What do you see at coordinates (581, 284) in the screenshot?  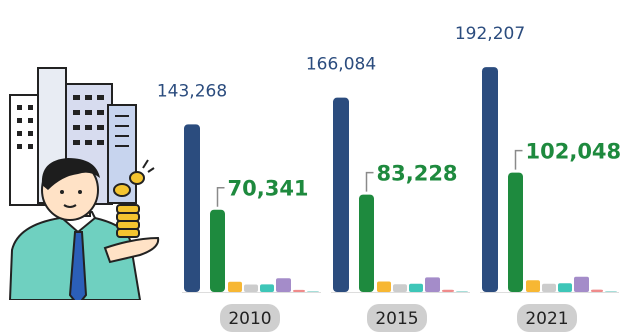 I see `bar-2021-s6` at bounding box center [581, 284].